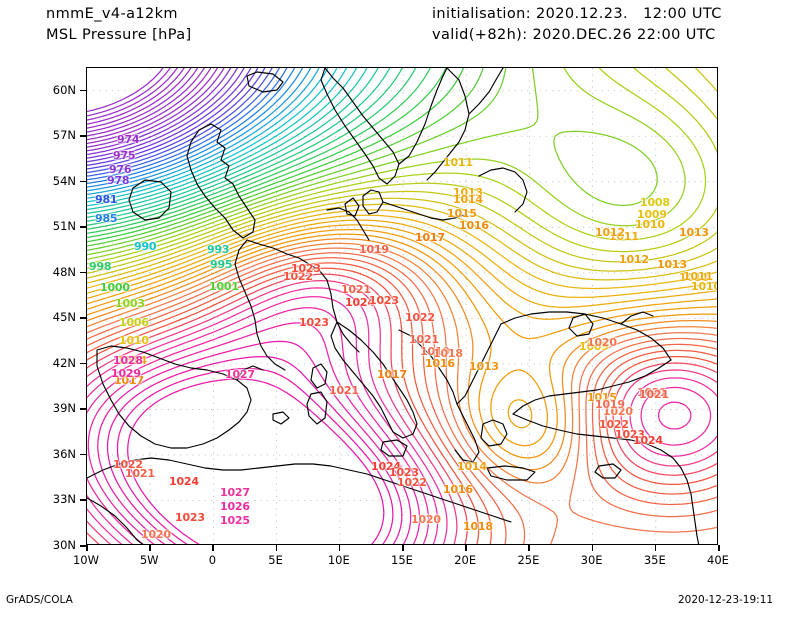 This screenshot has width=800, height=618. What do you see at coordinates (218, 249) in the screenshot?
I see `contour-label: 993` at bounding box center [218, 249].